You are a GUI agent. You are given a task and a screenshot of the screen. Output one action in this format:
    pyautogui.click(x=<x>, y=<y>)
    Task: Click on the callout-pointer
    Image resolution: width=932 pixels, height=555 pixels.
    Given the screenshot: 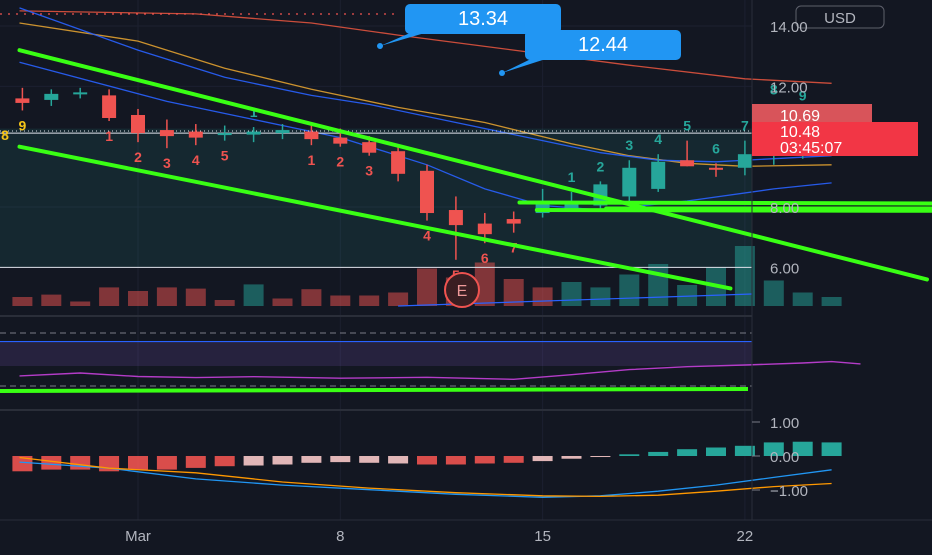 What is the action you would take?
    pyautogui.click(x=528, y=64)
    